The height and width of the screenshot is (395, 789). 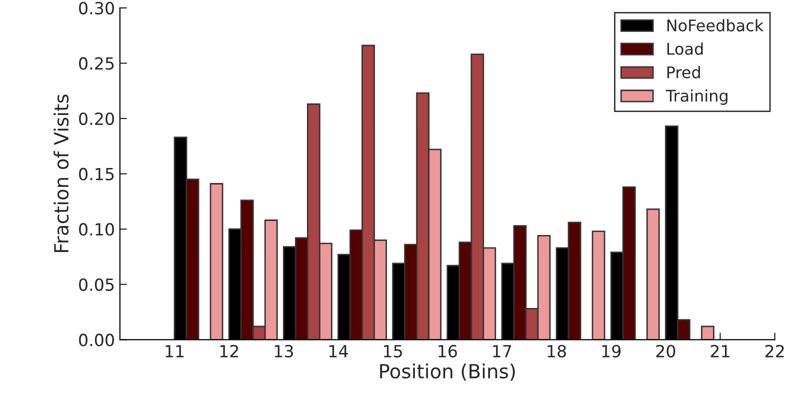 What do you see at coordinates (96, 340) in the screenshot?
I see `y-tick-label: 0.00` at bounding box center [96, 340].